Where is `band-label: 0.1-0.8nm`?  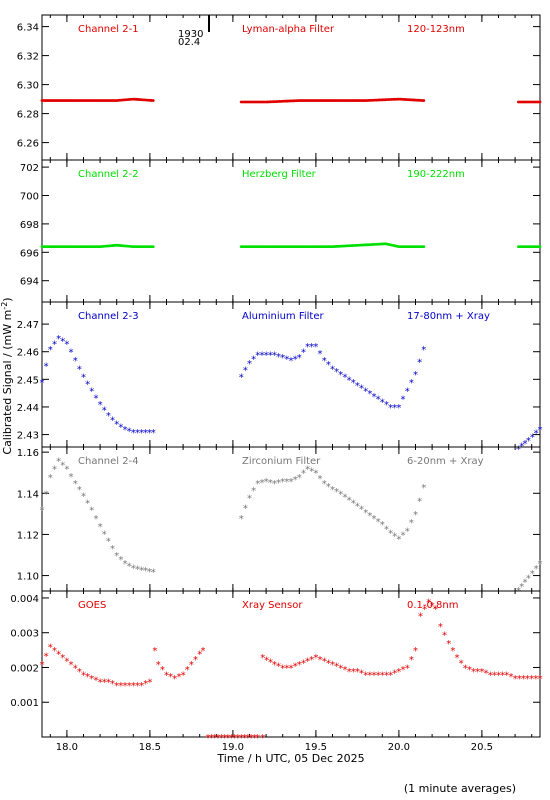
band-label: 0.1-0.8nm is located at coordinates (433, 605).